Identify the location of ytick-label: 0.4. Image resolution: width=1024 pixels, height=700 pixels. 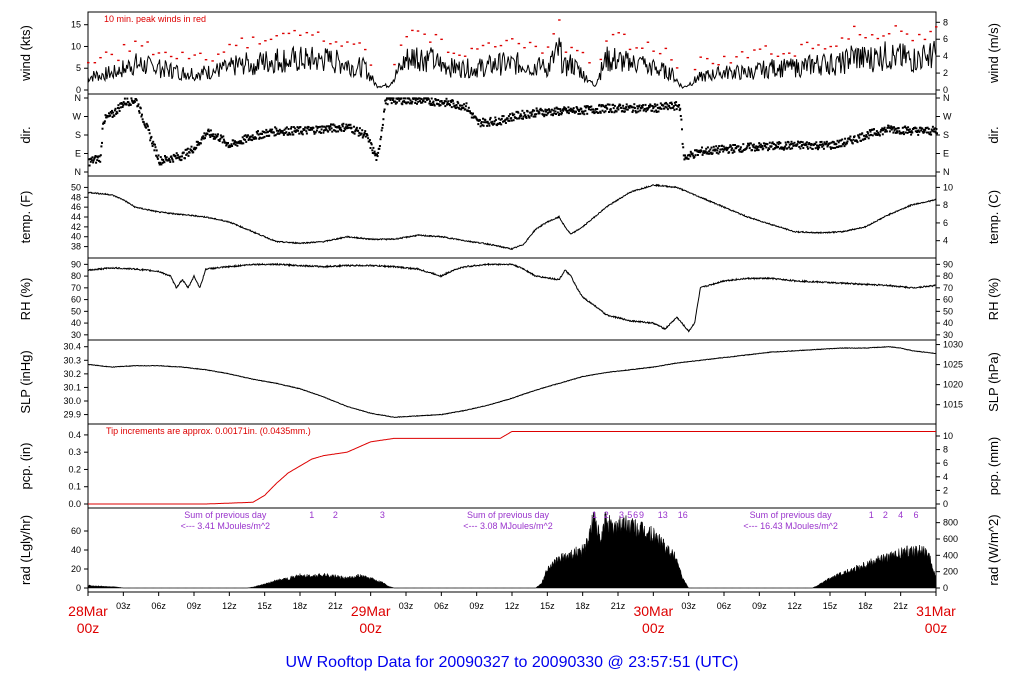
(74, 435).